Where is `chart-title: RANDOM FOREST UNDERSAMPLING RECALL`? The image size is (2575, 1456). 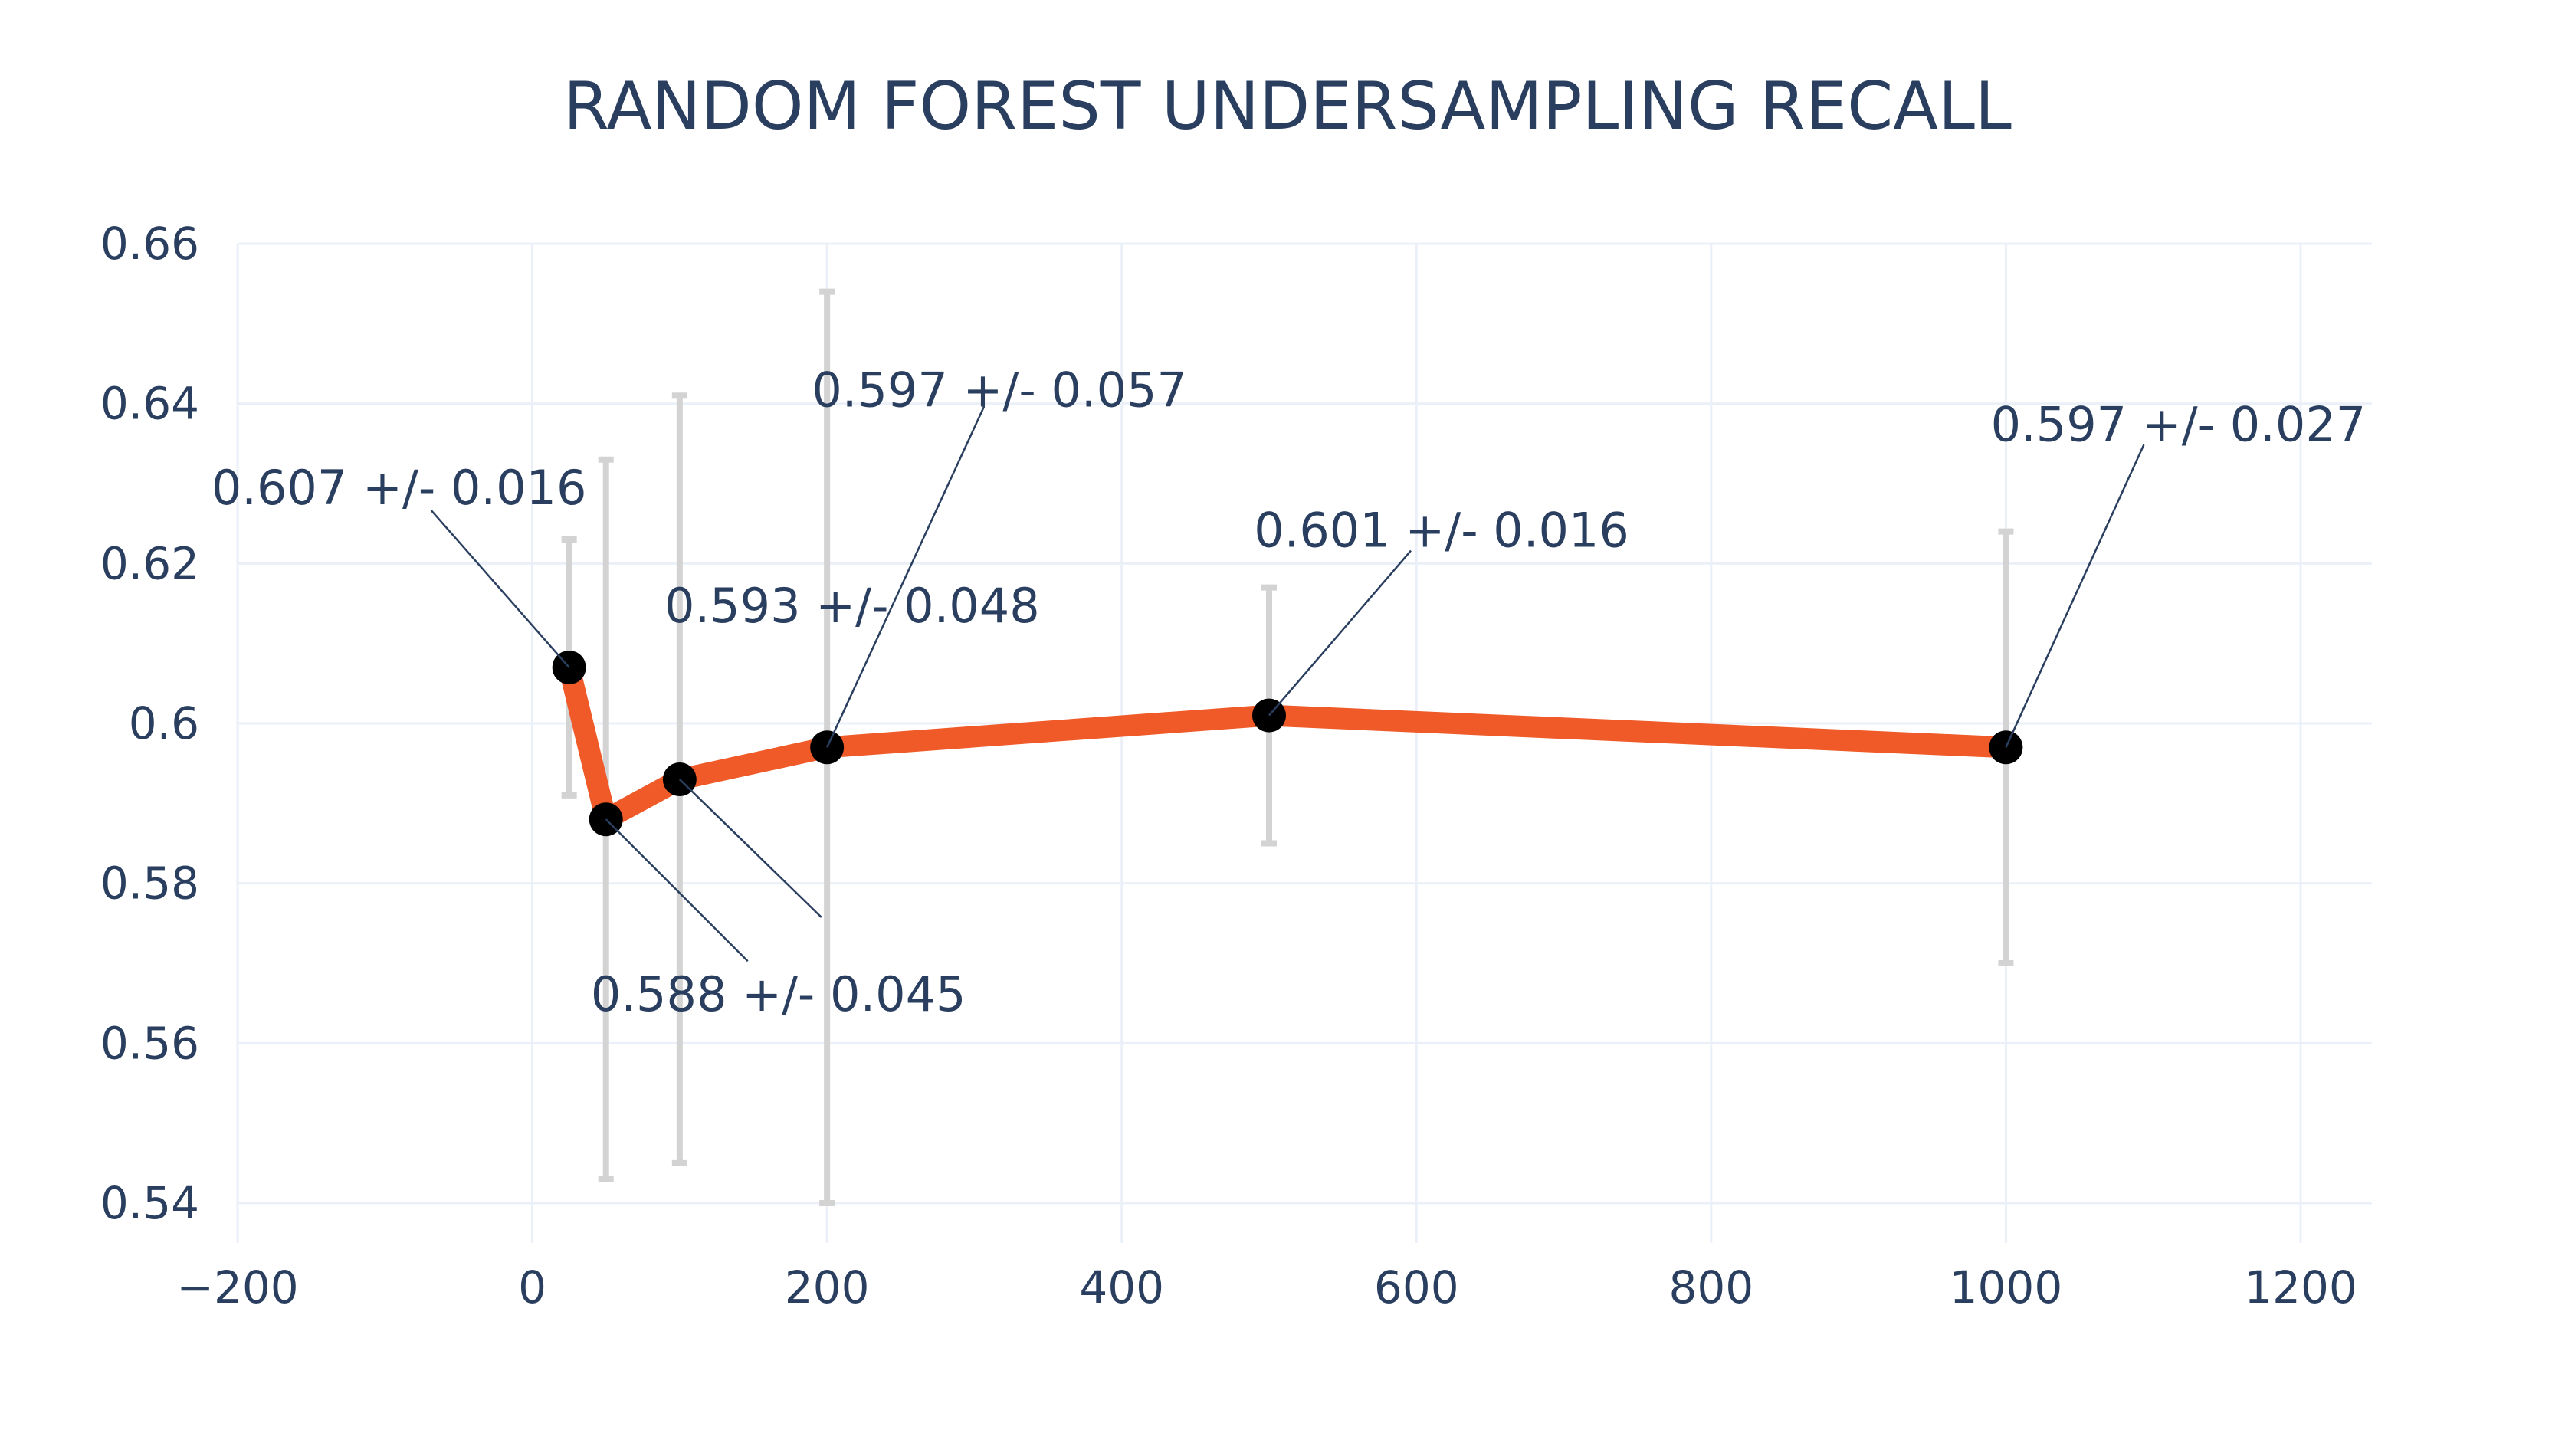
chart-title: RANDOM FOREST UNDERSAMPLING RECALL is located at coordinates (1287, 106).